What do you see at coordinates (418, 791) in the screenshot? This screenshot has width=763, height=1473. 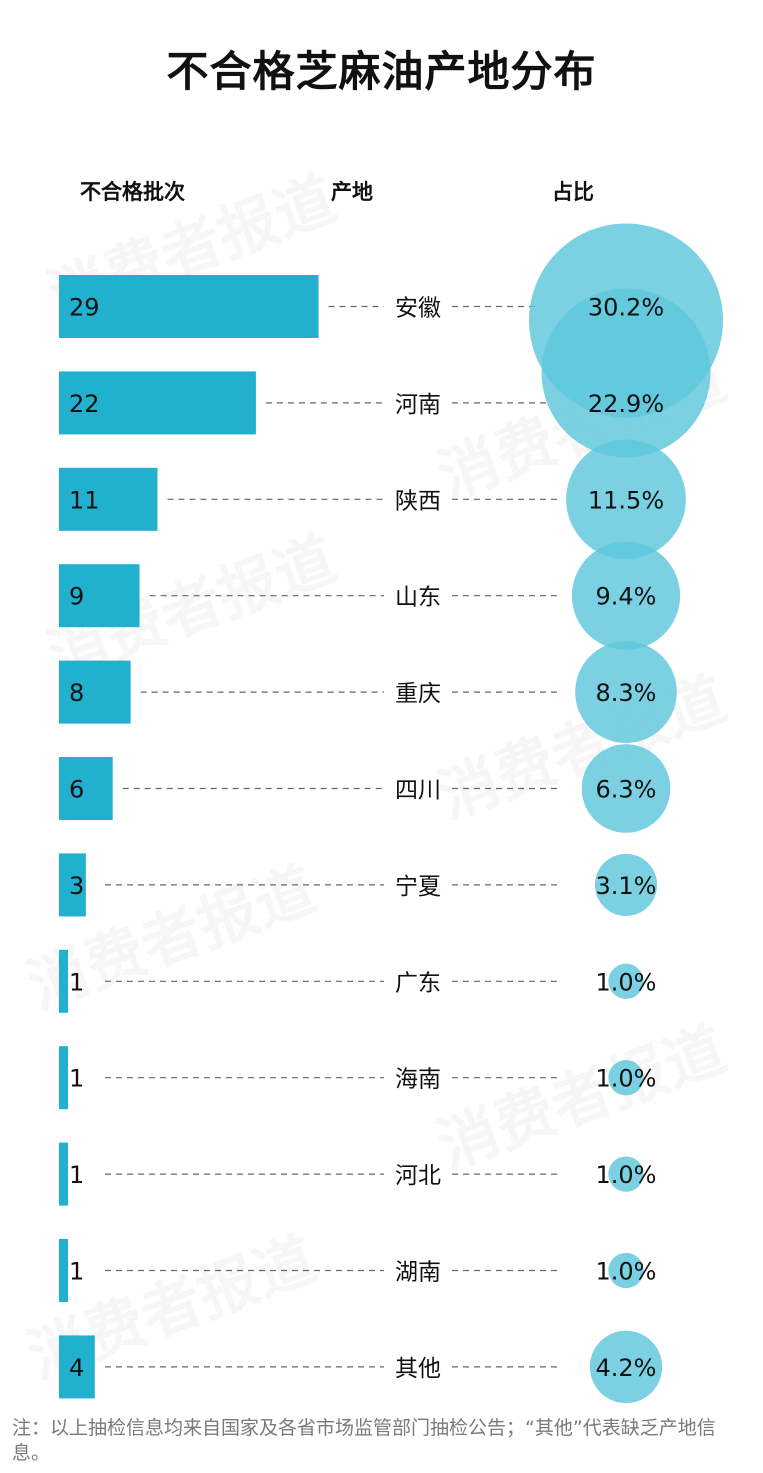 I see `origin-label-5: 四川` at bounding box center [418, 791].